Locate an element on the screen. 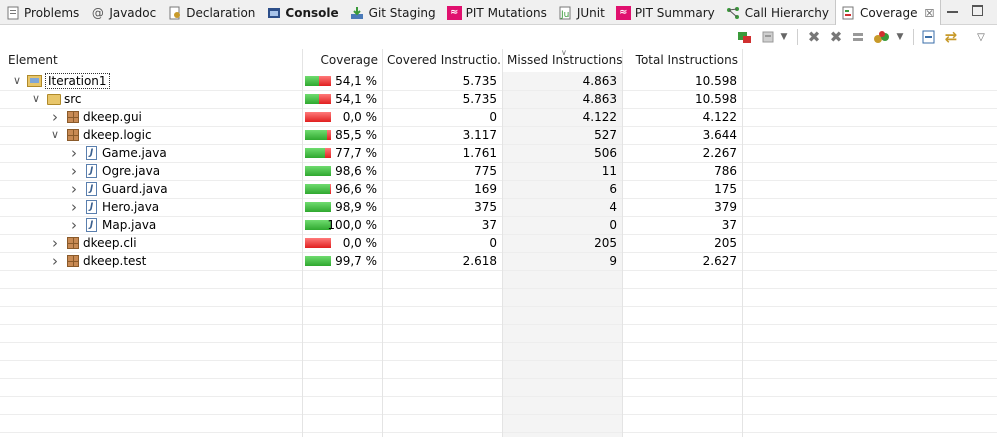 Image resolution: width=997 pixels, height=437 pixels. table-row: › J Ogre.java 98,6 % 775 11 786 is located at coordinates (498, 171).